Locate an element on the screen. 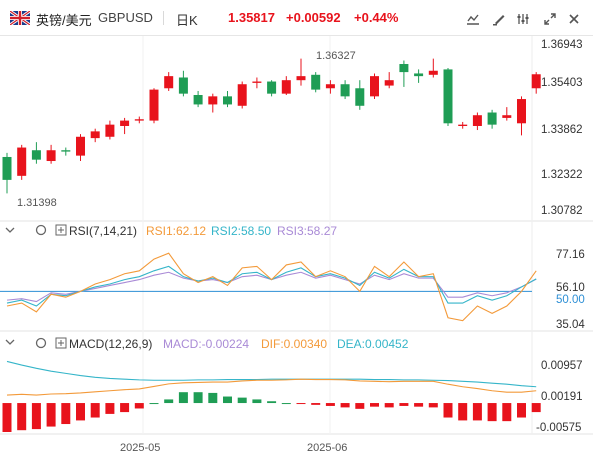 The width and height of the screenshot is (593, 459). rsi-layer is located at coordinates (268, 287).